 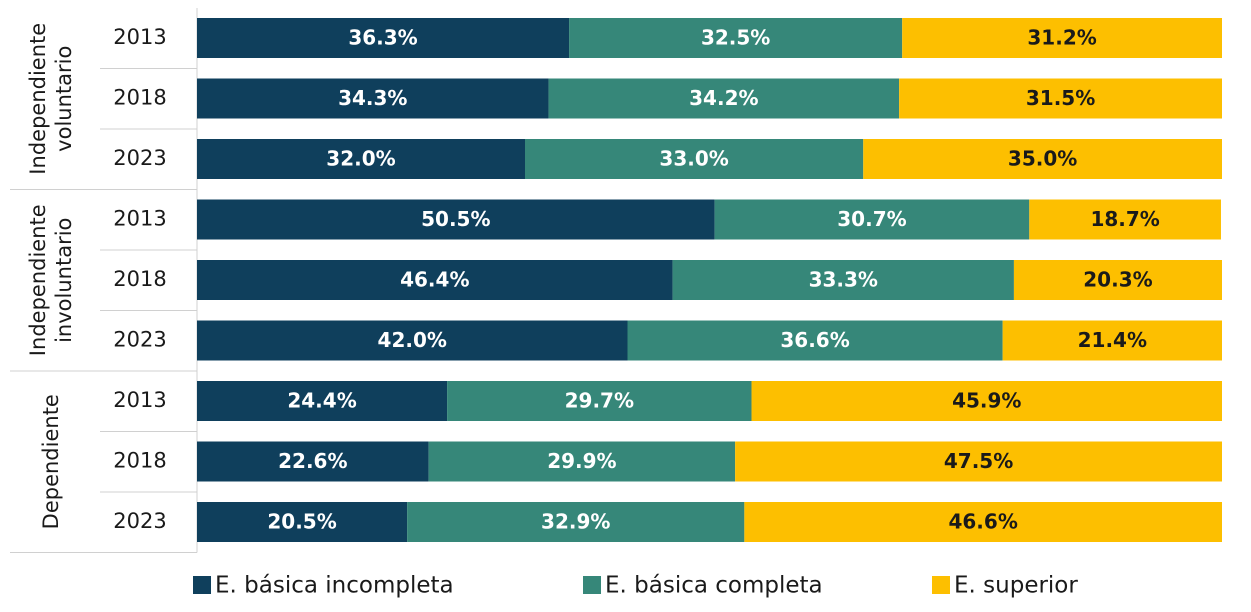 I want to click on legend-label: E. básica completa, so click(x=714, y=586).